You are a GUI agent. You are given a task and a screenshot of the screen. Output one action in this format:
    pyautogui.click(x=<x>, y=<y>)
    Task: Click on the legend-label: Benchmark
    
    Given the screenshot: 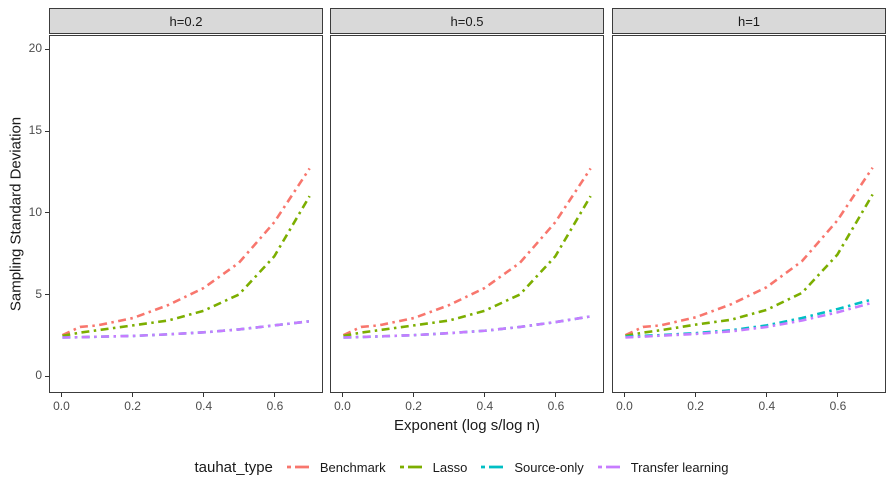 What is the action you would take?
    pyautogui.click(x=352, y=467)
    